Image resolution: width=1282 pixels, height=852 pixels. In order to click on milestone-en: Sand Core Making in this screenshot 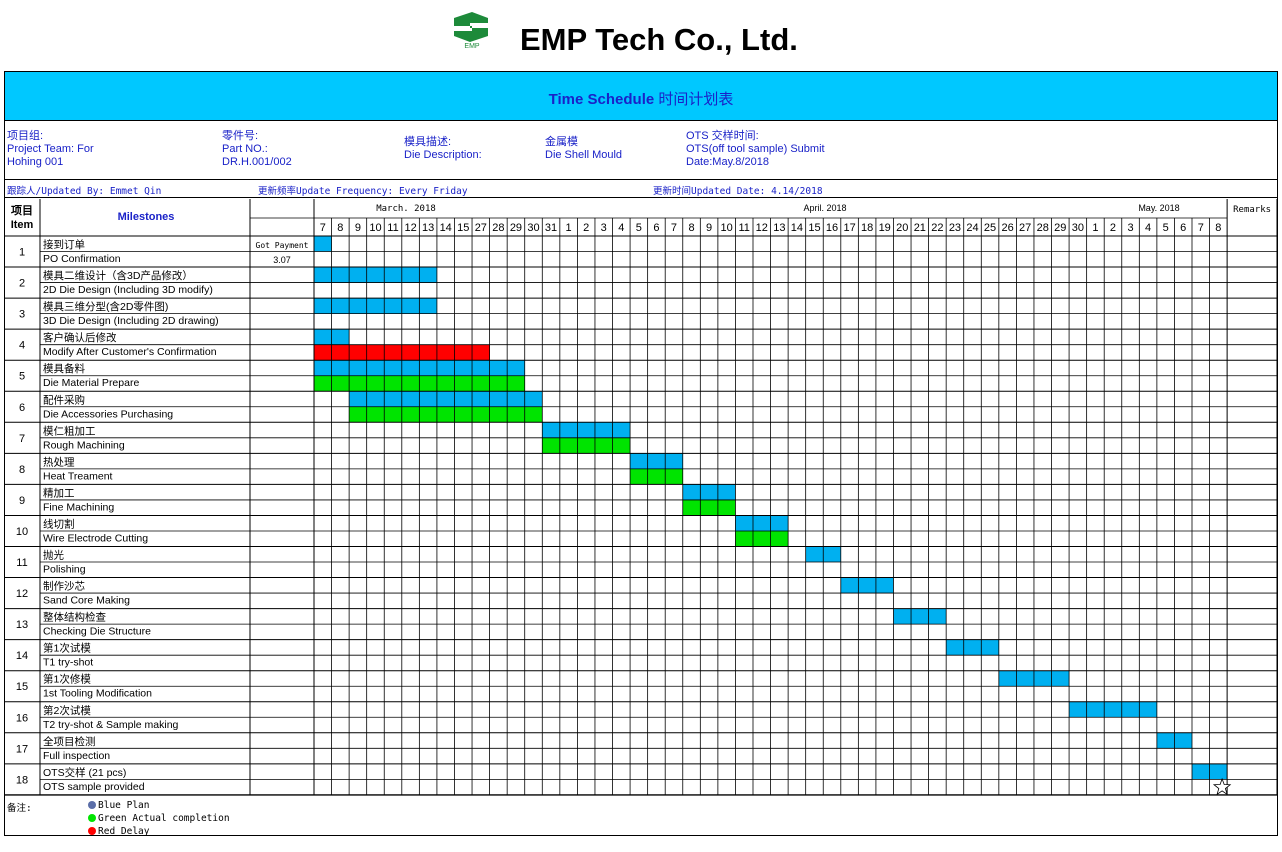, I will do `click(86, 601)`.